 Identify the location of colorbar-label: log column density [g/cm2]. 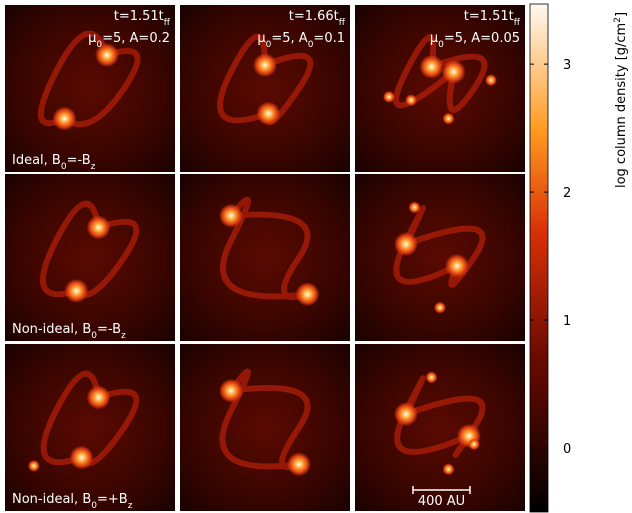
(621, 100).